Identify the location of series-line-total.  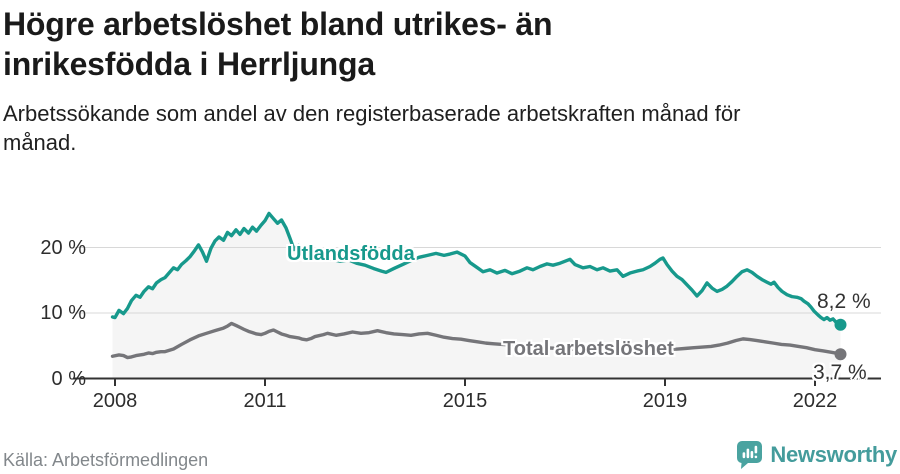
(476, 340).